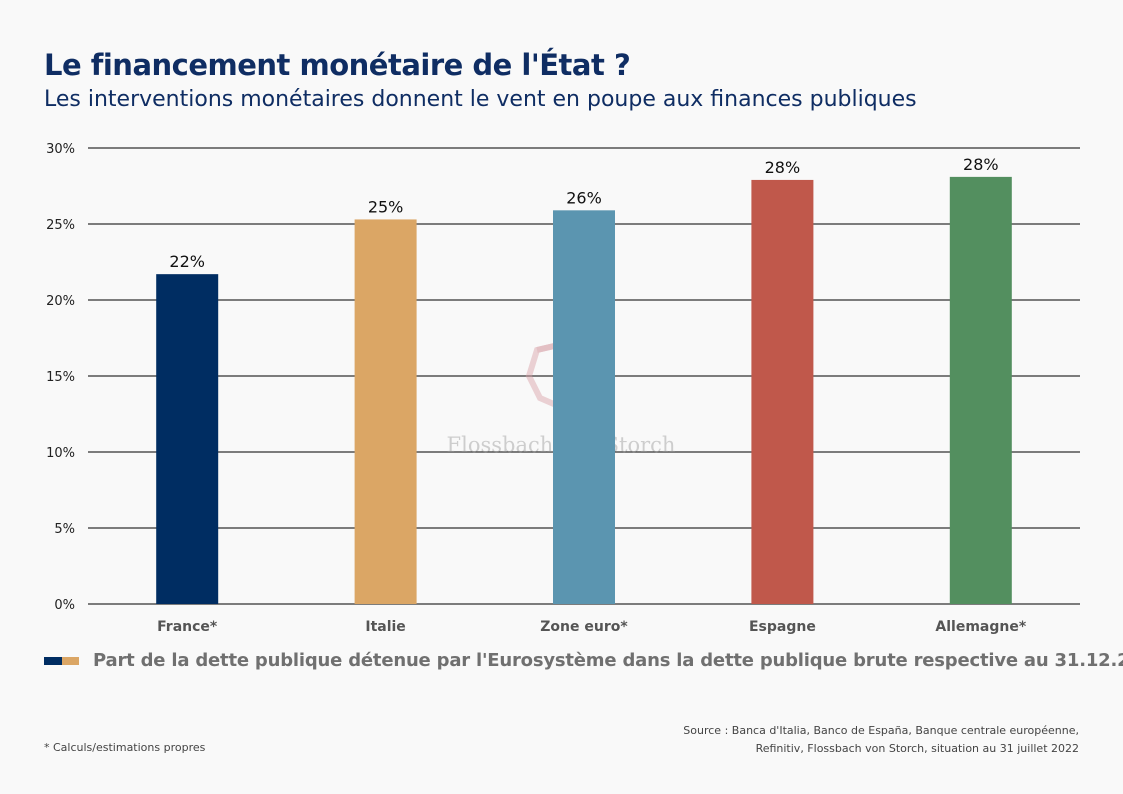 The image size is (1123, 794). What do you see at coordinates (584, 627) in the screenshot?
I see `x-tick-label: Zone euro*` at bounding box center [584, 627].